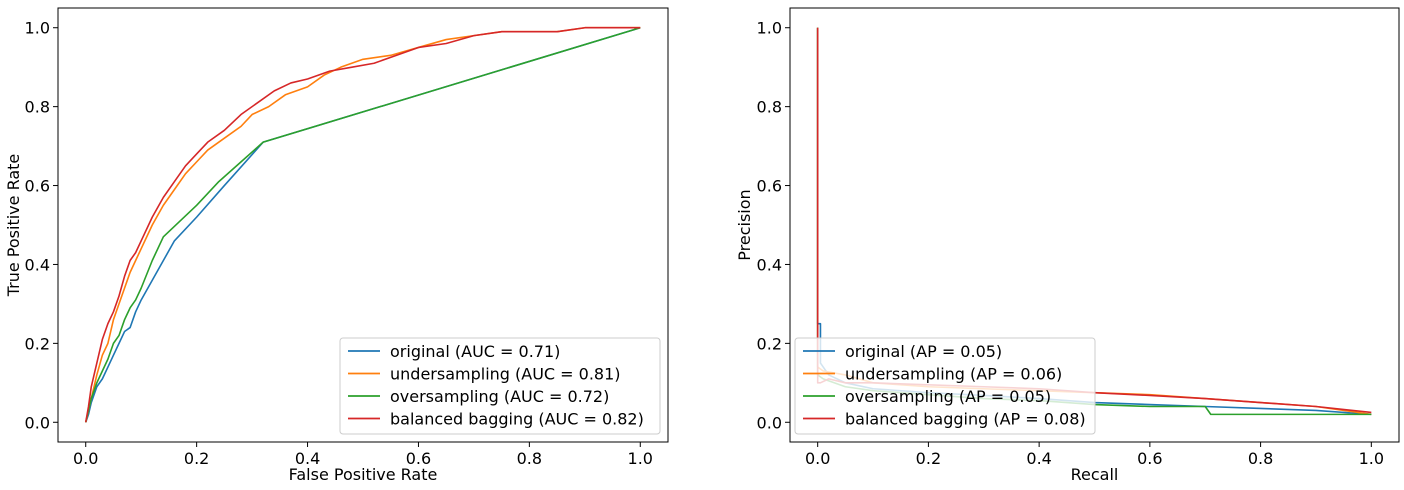 Image resolution: width=1404 pixels, height=490 pixels. Describe the element at coordinates (517, 419) in the screenshot. I see `legend-label-4: balanced bagging (AUC = 0.82)` at that location.